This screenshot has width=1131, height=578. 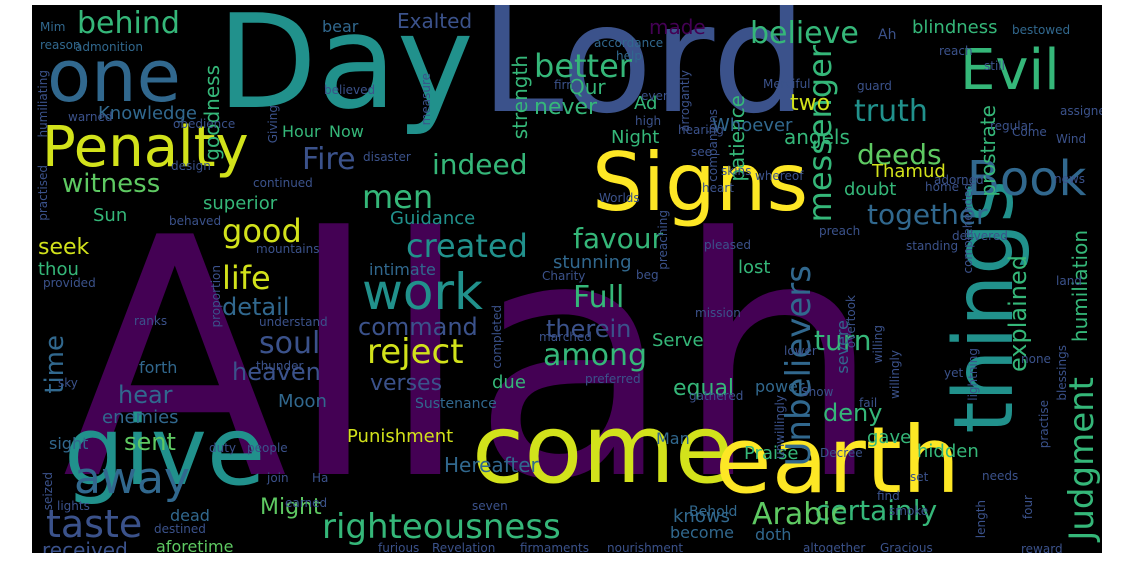 What do you see at coordinates (73, 506) in the screenshot?
I see `word-lights: lights` at bounding box center [73, 506].